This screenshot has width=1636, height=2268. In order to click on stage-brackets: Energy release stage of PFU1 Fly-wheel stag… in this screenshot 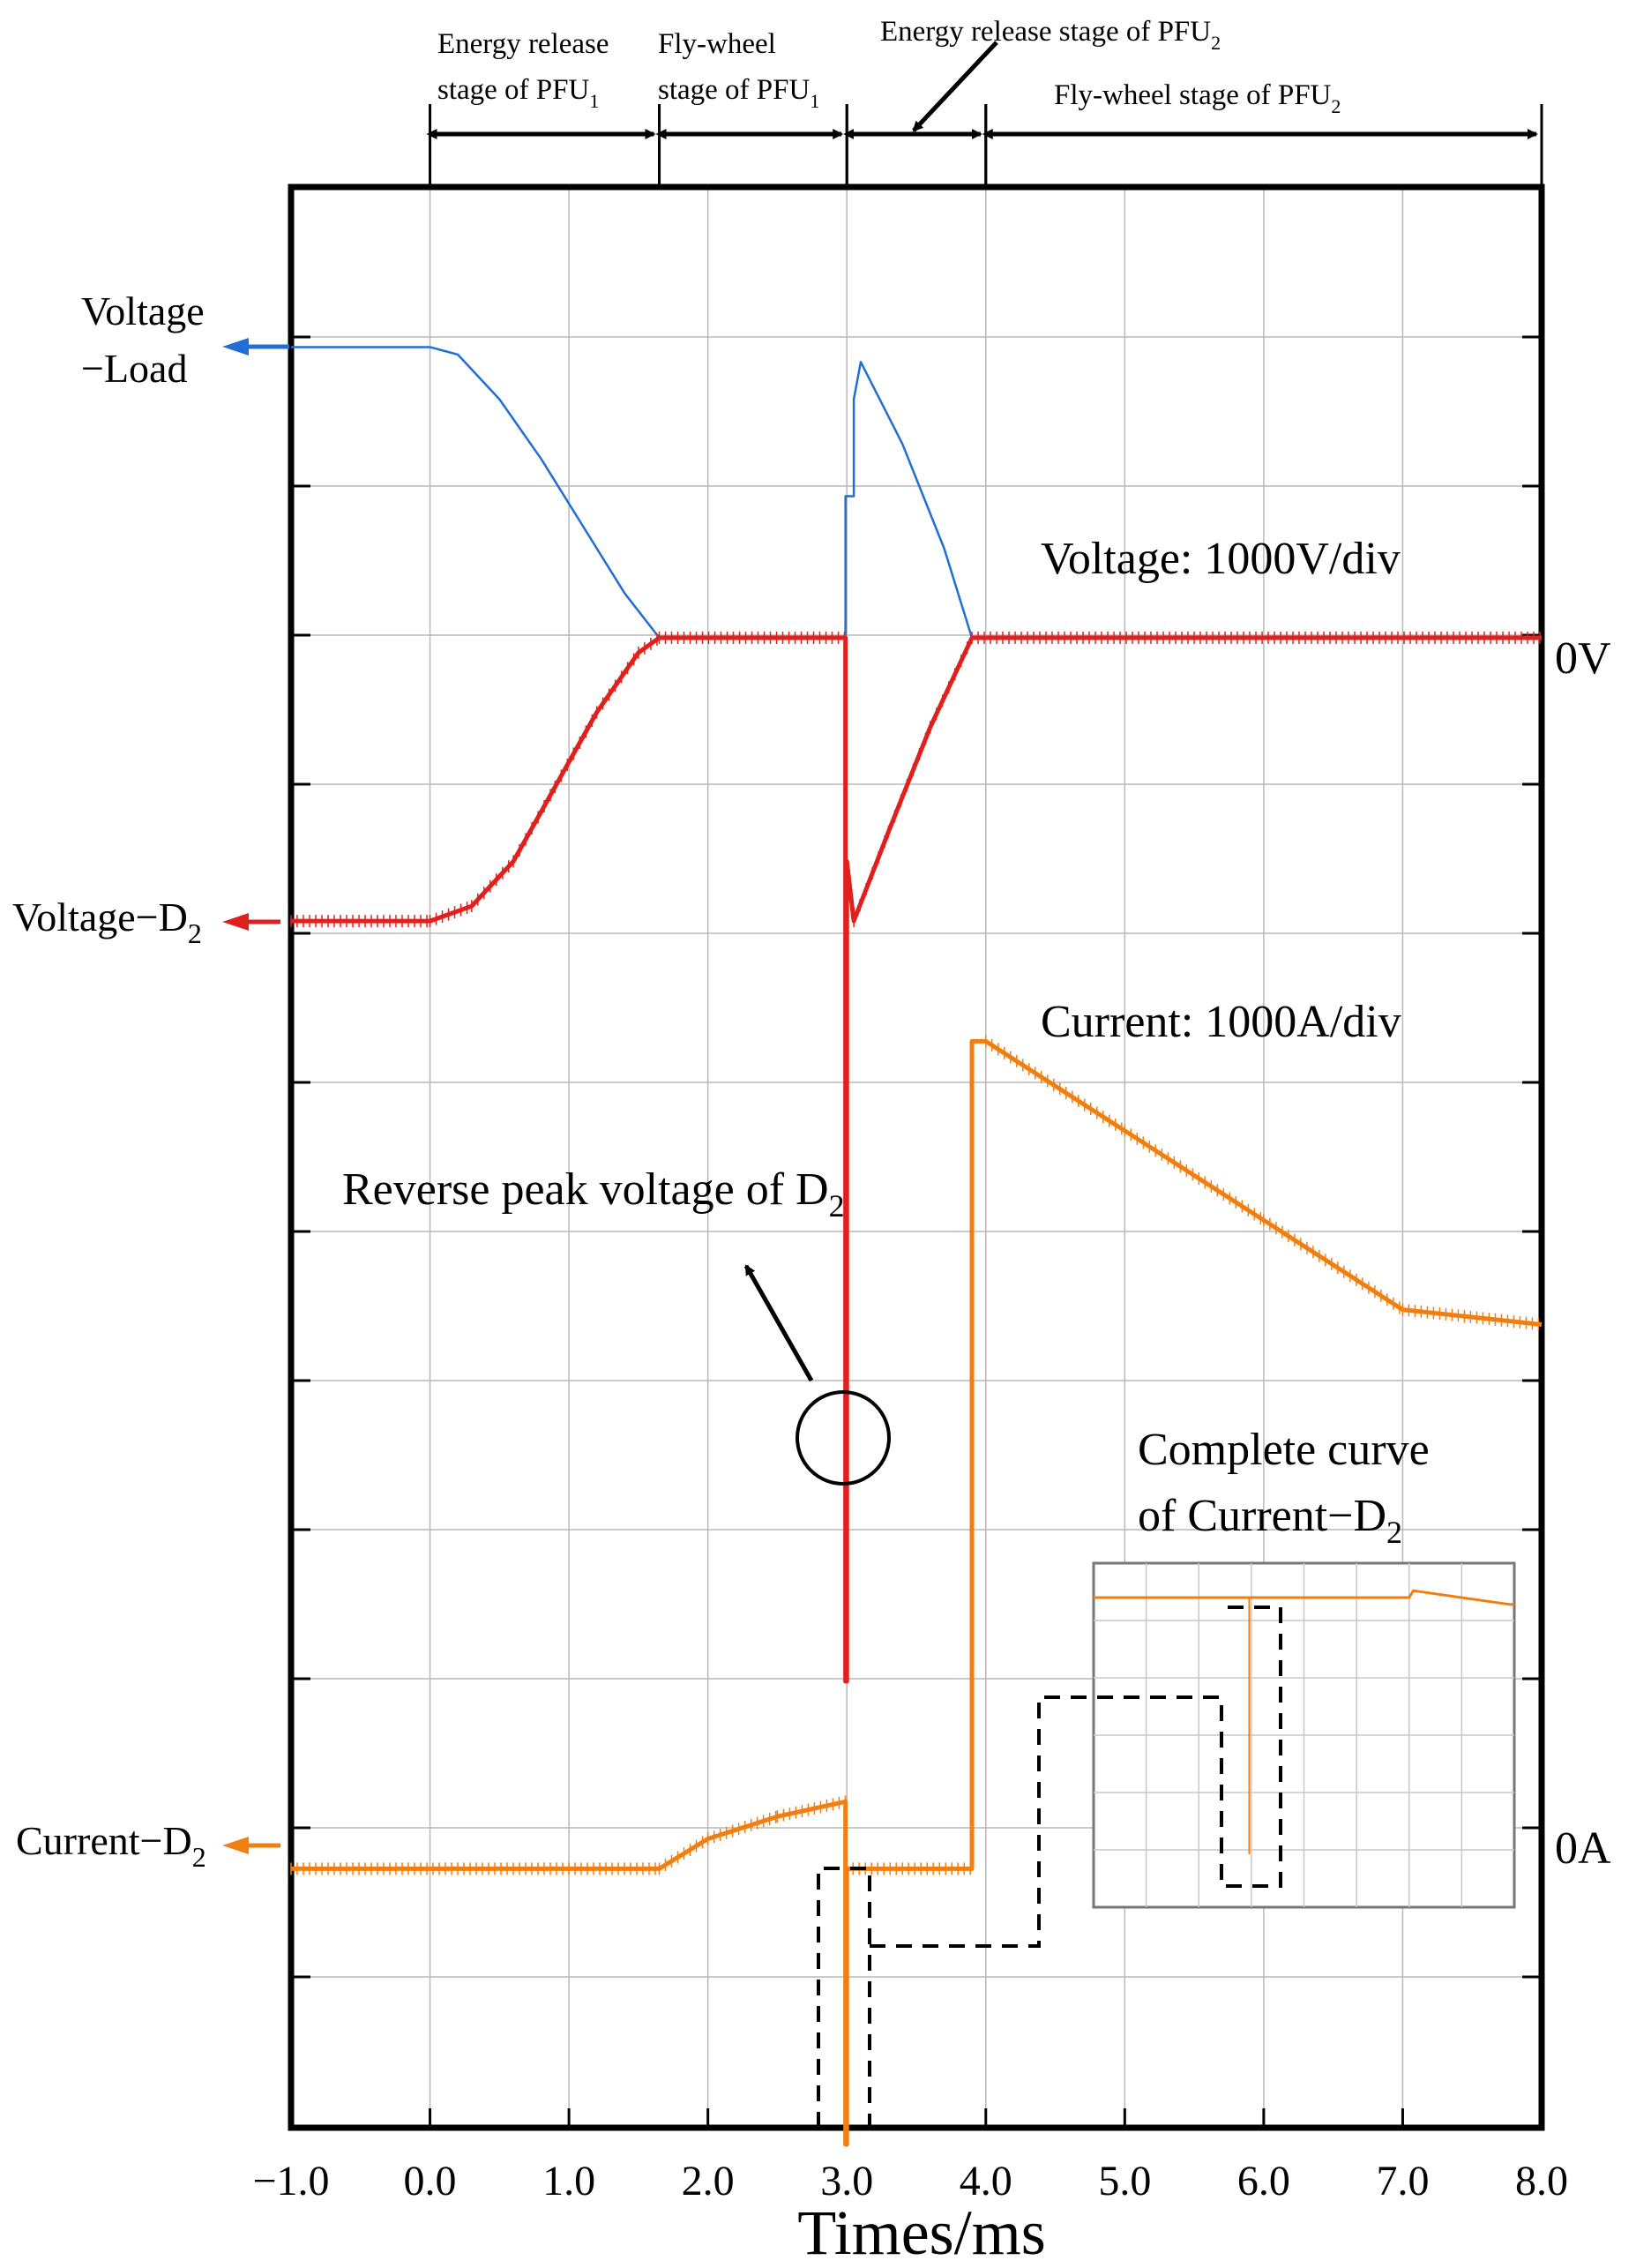, I will do `click(984, 101)`.